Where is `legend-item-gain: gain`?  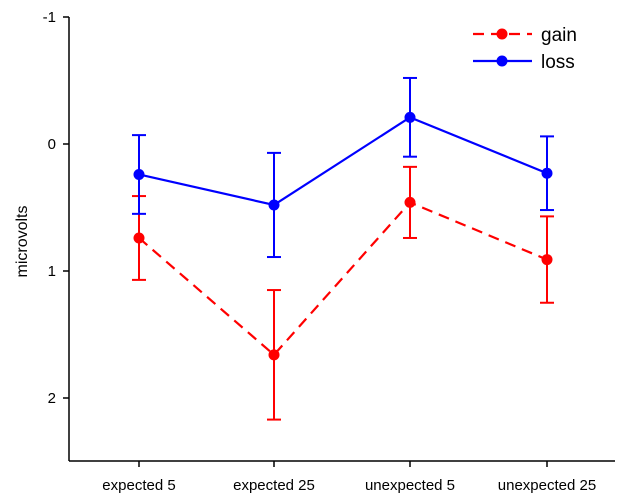 legend-item-gain: gain is located at coordinates (525, 35).